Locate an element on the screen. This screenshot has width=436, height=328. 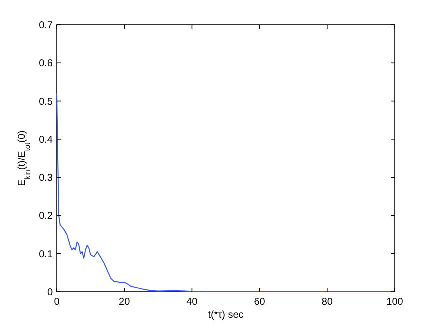
y-tick-label: 0.1 is located at coordinates (46, 254).